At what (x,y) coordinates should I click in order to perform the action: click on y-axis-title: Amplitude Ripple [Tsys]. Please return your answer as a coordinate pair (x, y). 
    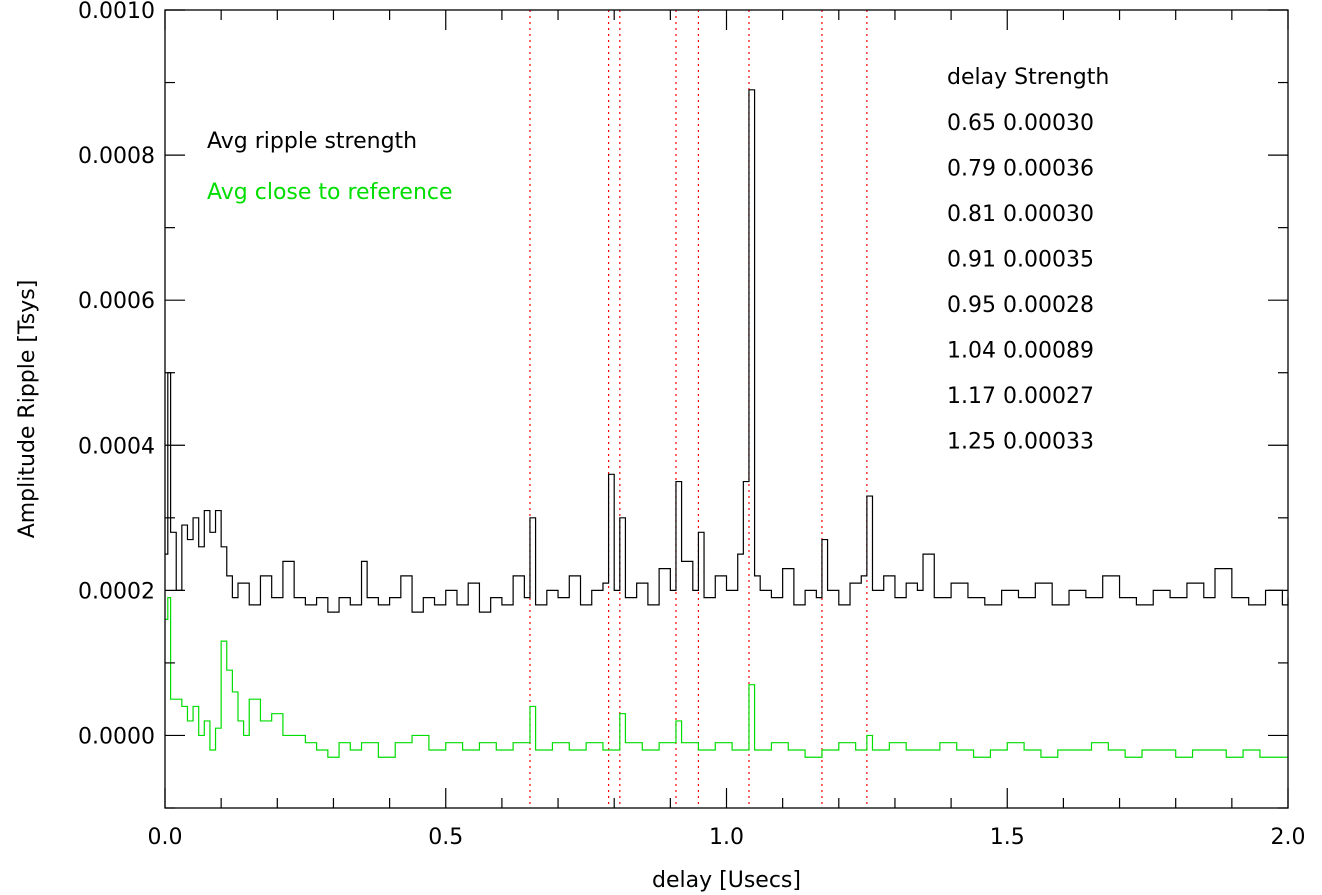
    Looking at the image, I should click on (27, 409).